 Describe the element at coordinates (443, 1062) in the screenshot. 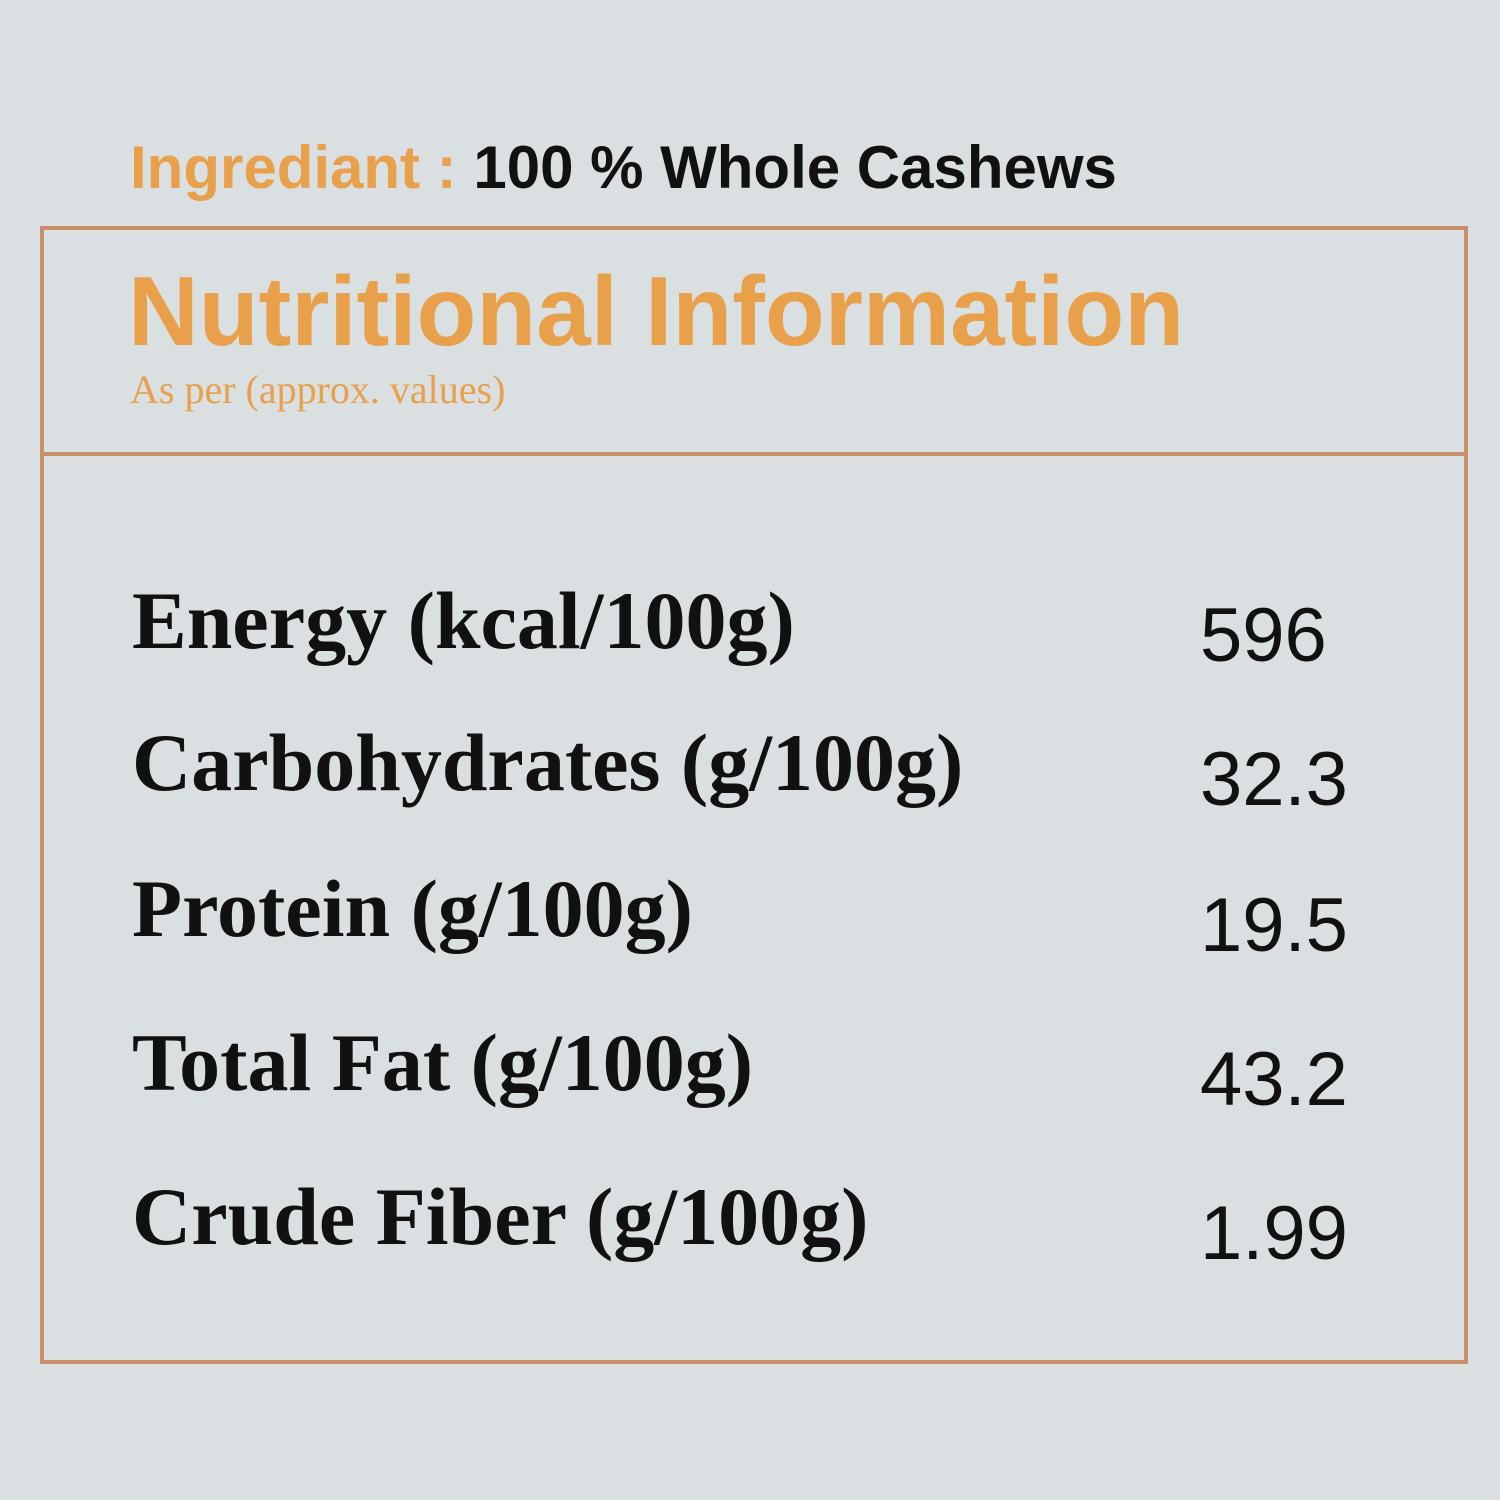

I see `nutrient-name: Total Fat (g/100g)` at that location.